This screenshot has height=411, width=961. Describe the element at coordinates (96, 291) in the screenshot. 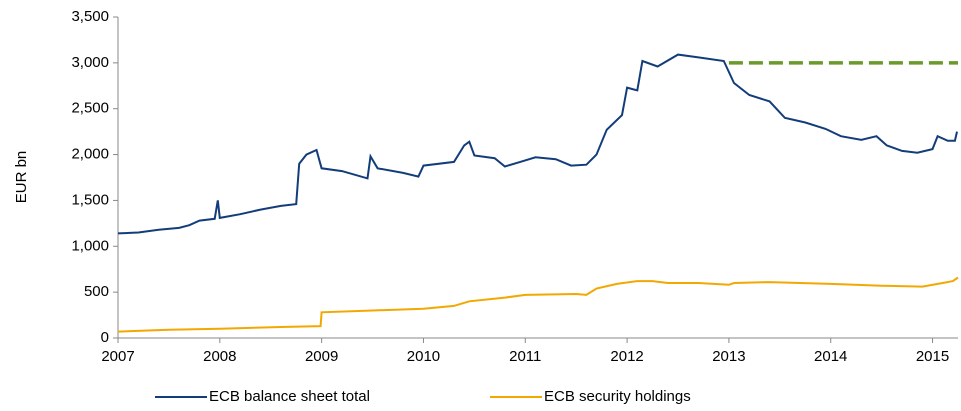

I see `y-tick-label: 500` at that location.